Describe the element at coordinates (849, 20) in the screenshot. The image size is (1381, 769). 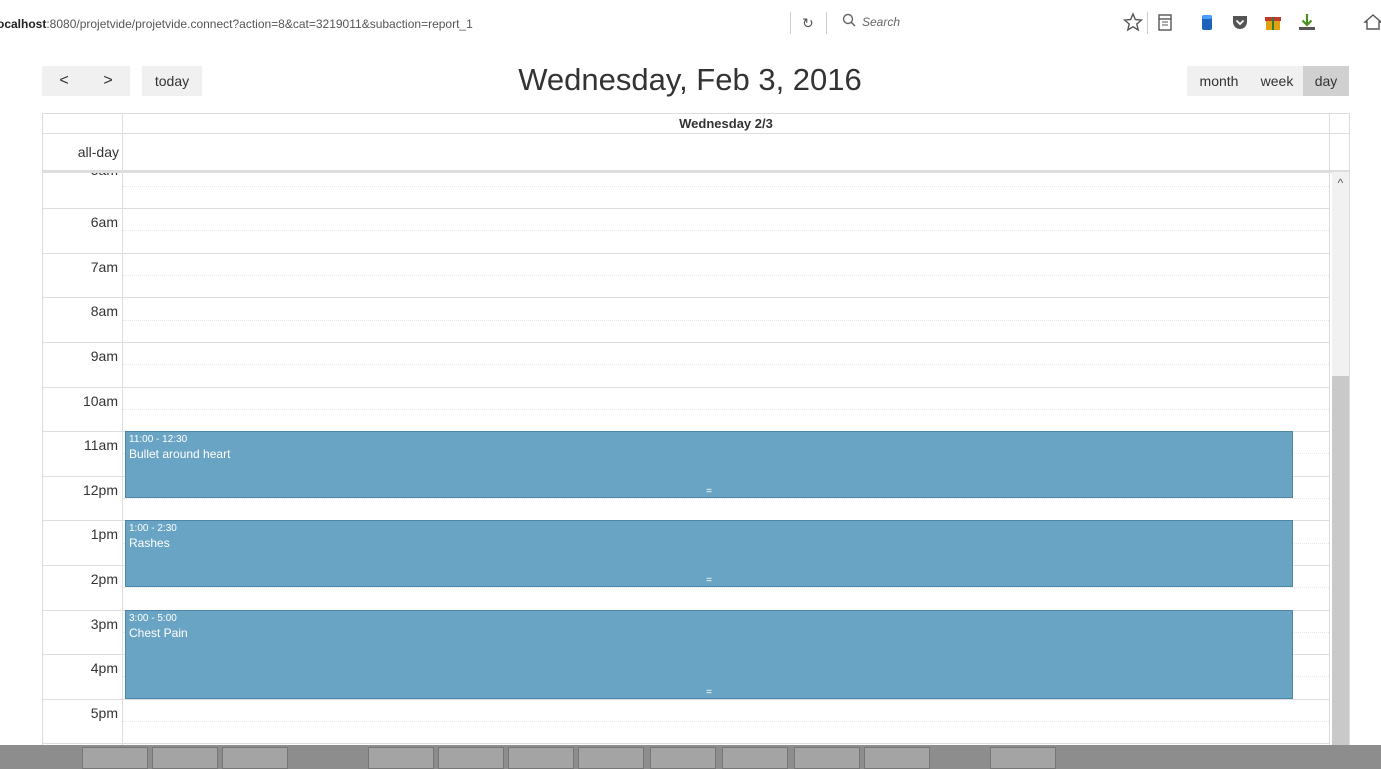
I see `search-icon` at that location.